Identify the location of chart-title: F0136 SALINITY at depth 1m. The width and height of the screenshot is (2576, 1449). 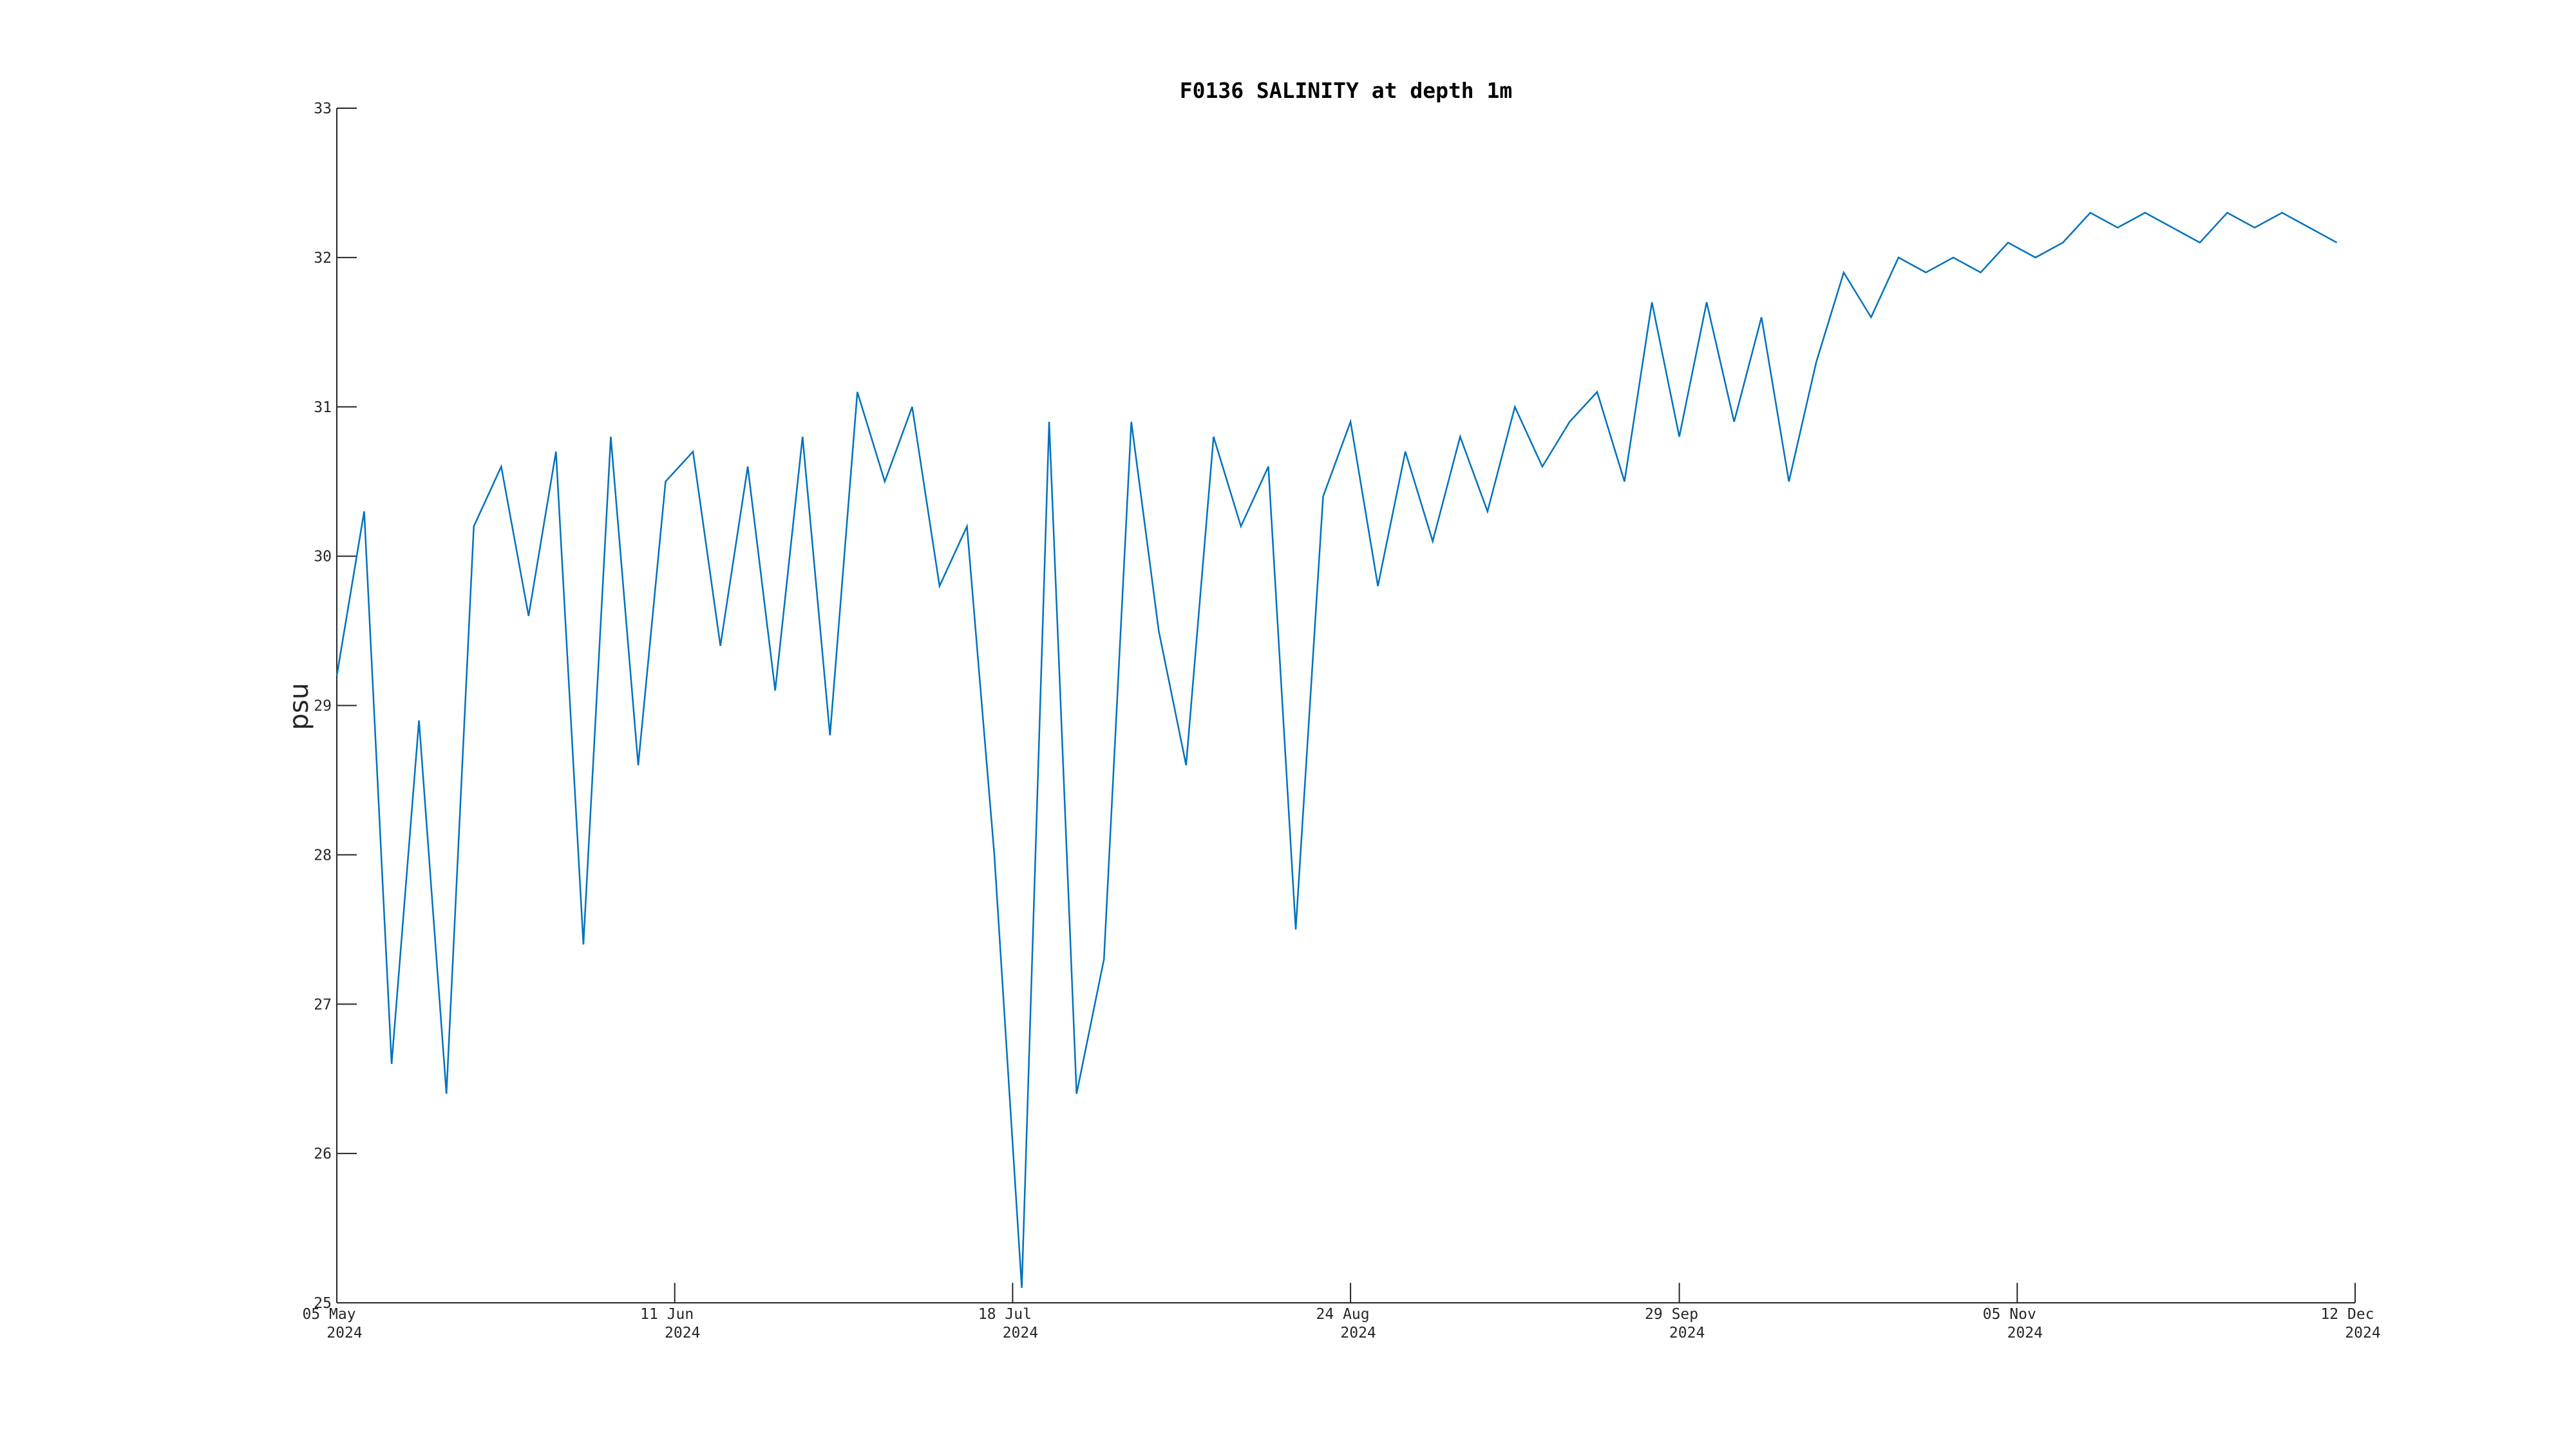
(1347, 91).